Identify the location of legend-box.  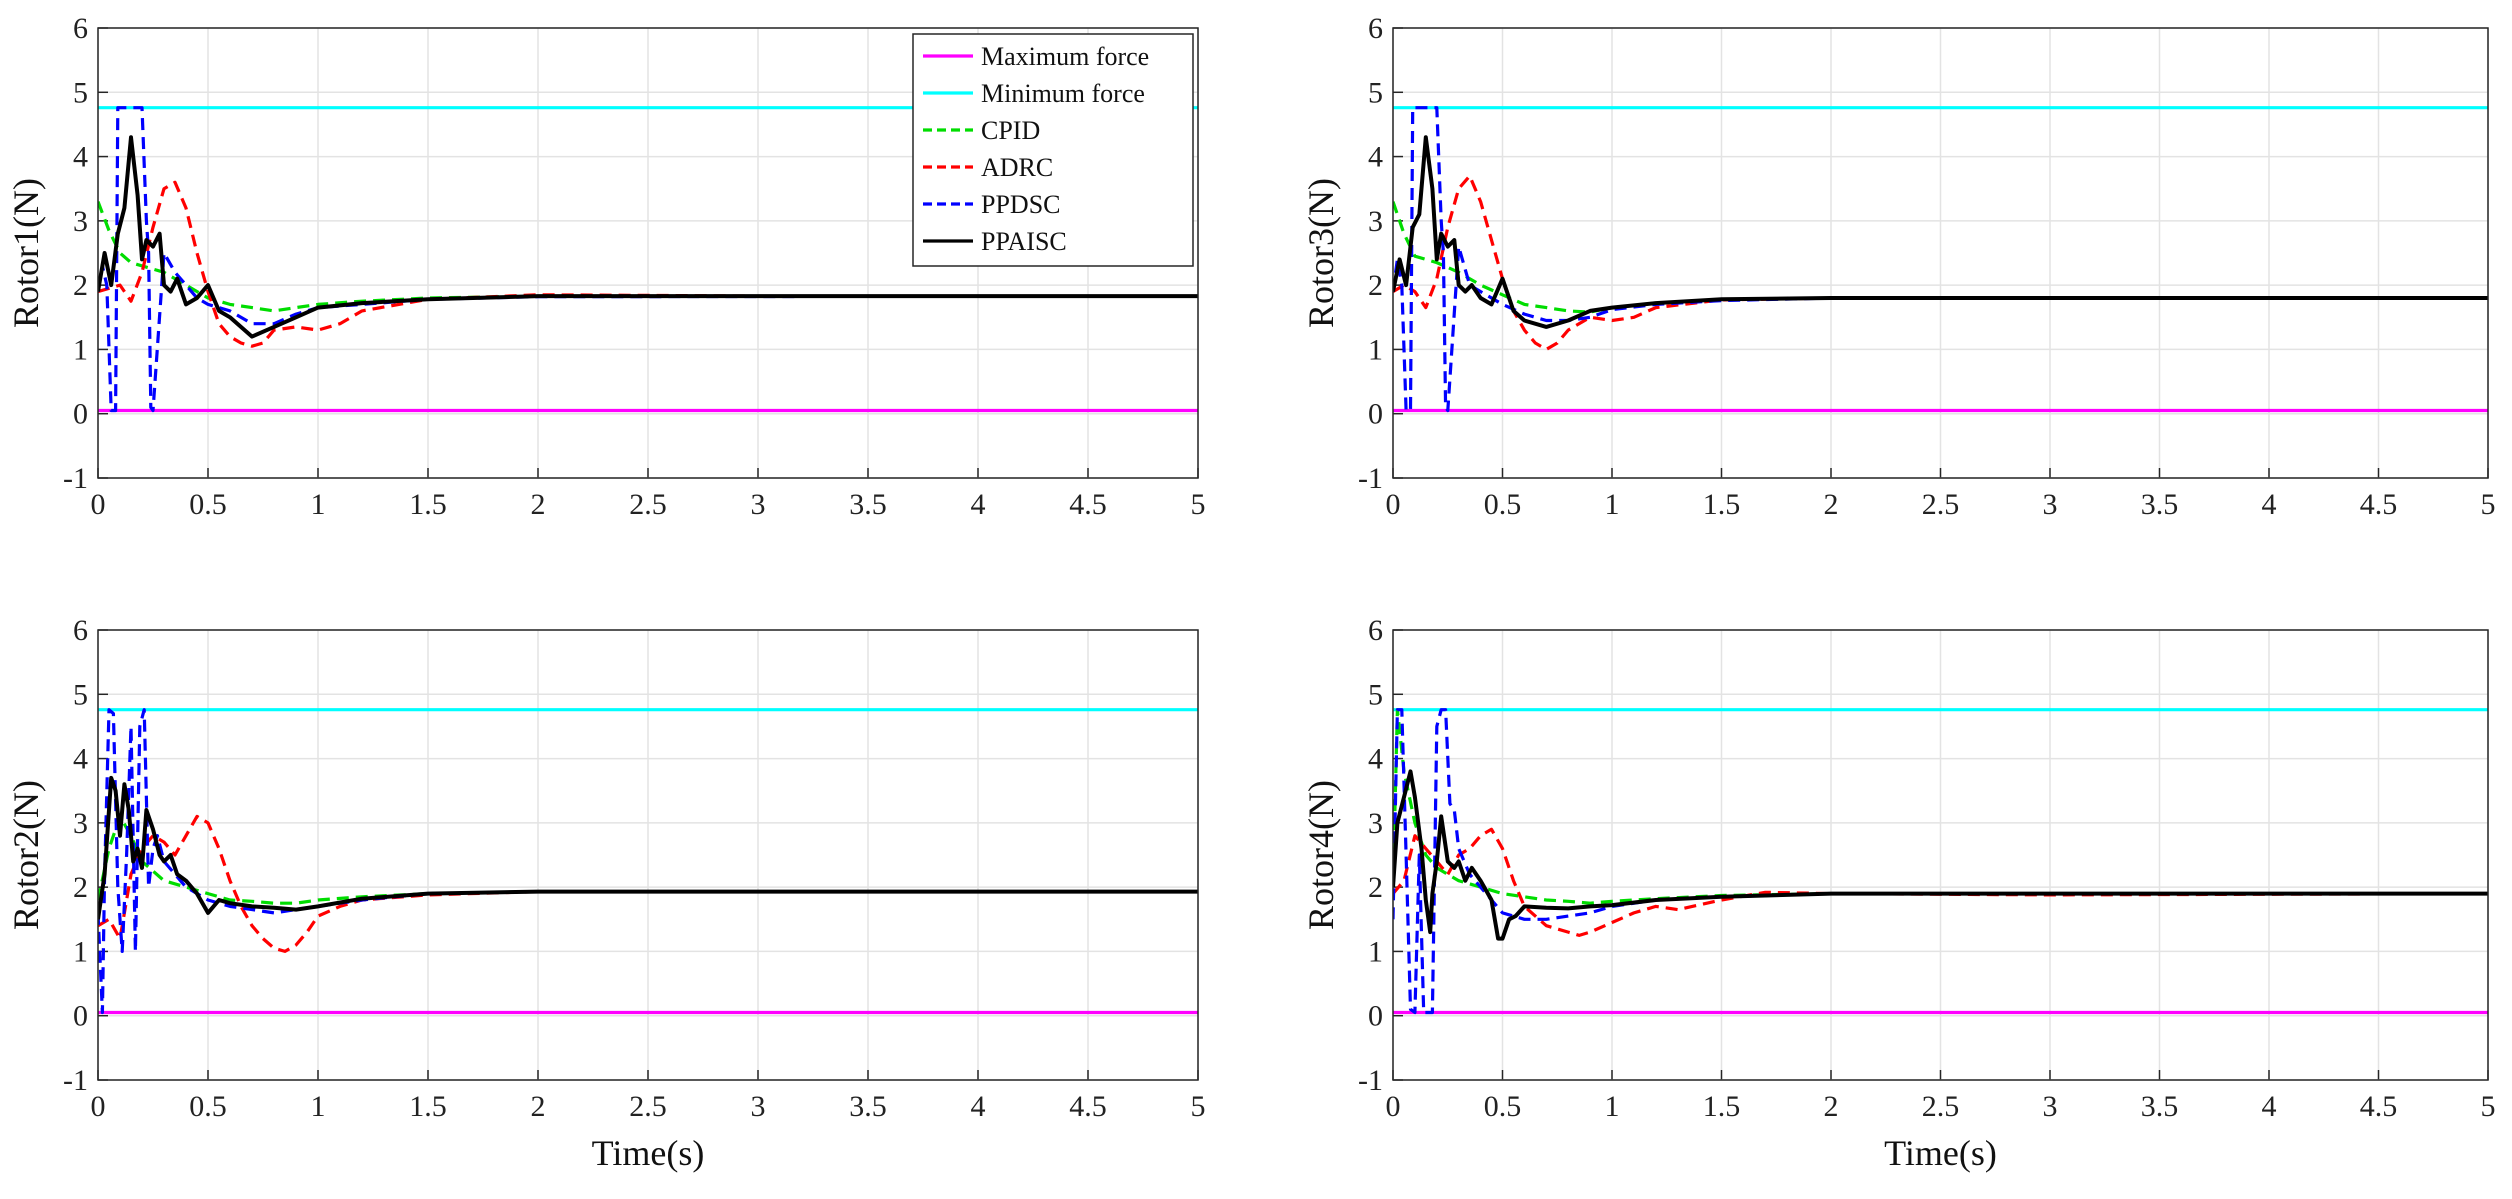
(1053, 150).